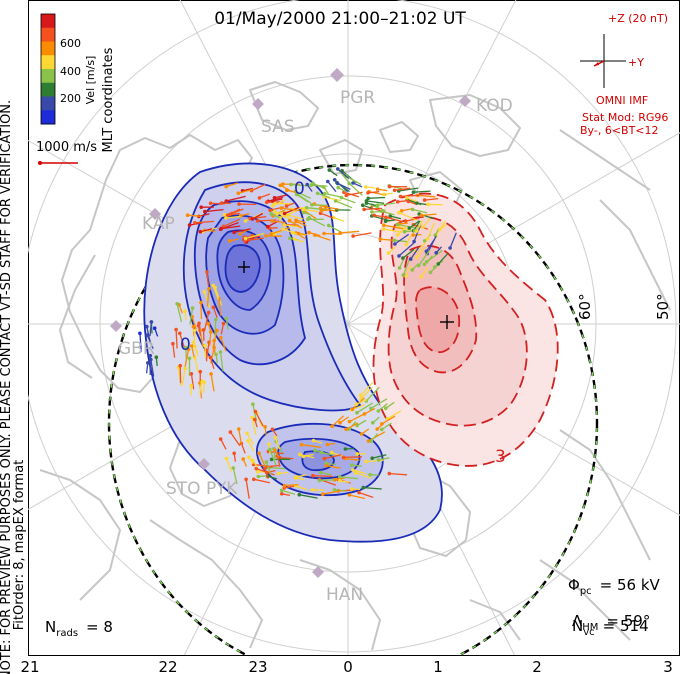  I want to click on station-label: KAP, so click(158, 224).